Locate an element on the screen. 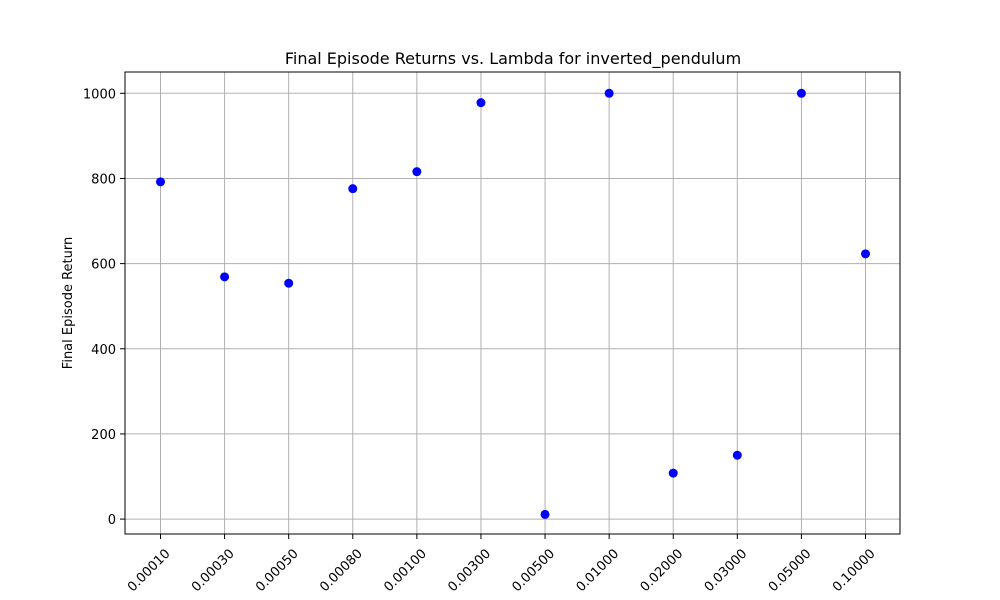 The width and height of the screenshot is (1000, 600). x-tick-label: 0.00500 is located at coordinates (533, 570).